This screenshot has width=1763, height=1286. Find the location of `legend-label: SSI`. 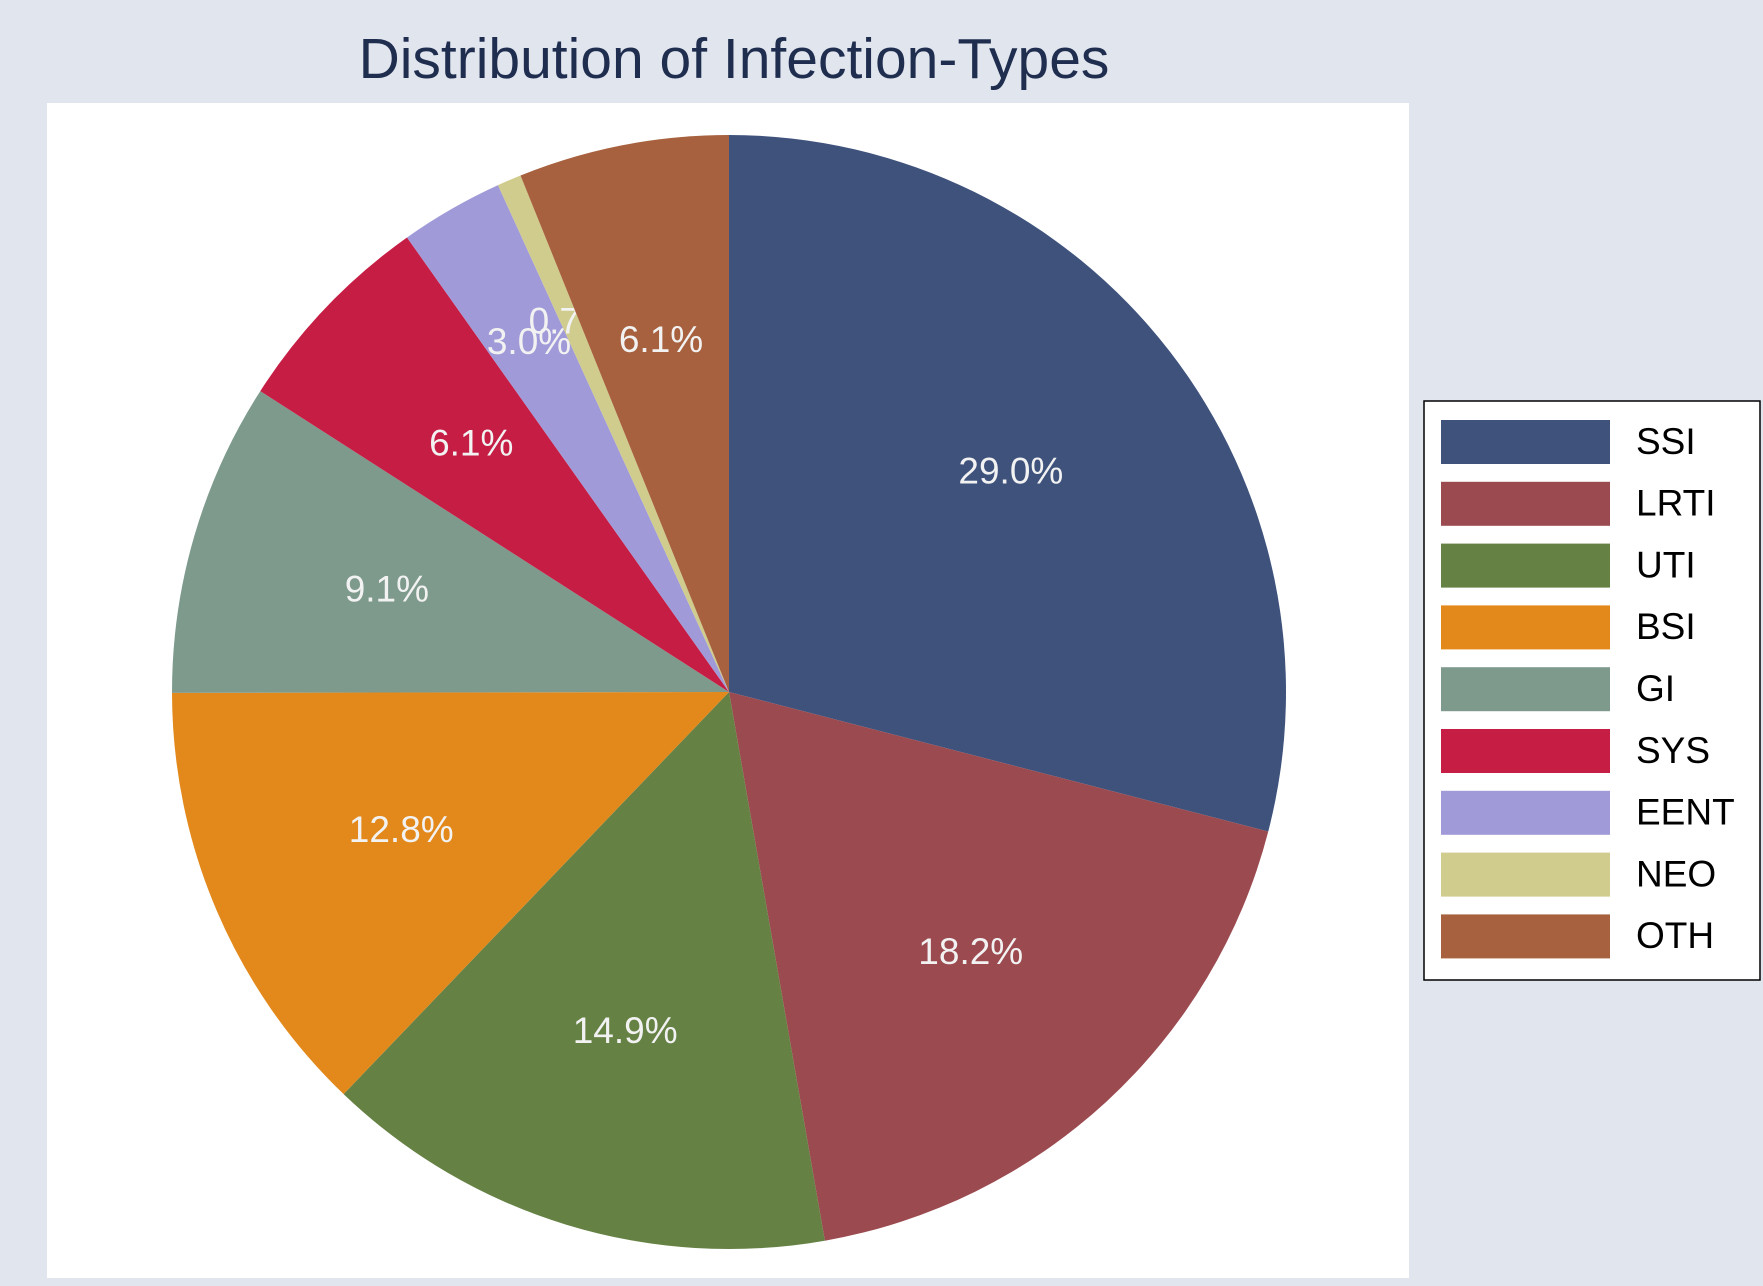

legend-label: SSI is located at coordinates (1666, 441).